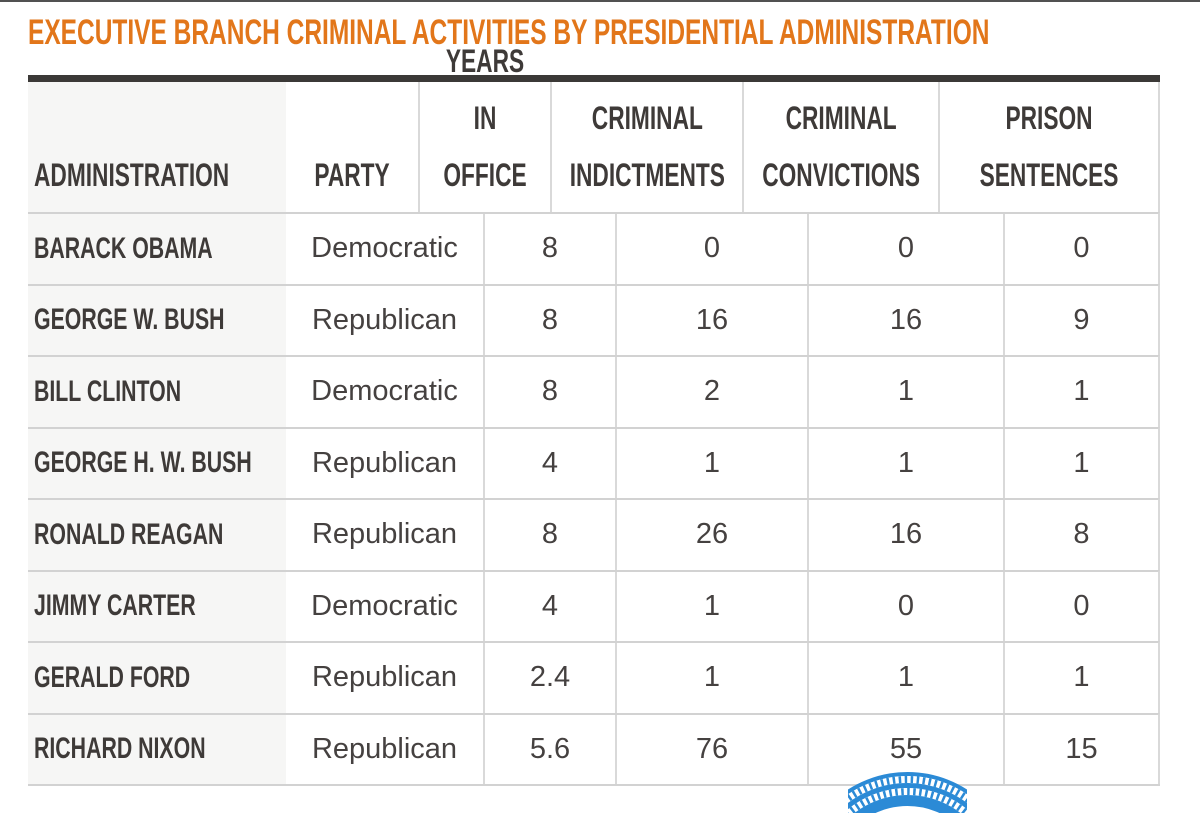 The height and width of the screenshot is (813, 1200). What do you see at coordinates (352, 175) in the screenshot?
I see `header-label: PARTY` at bounding box center [352, 175].